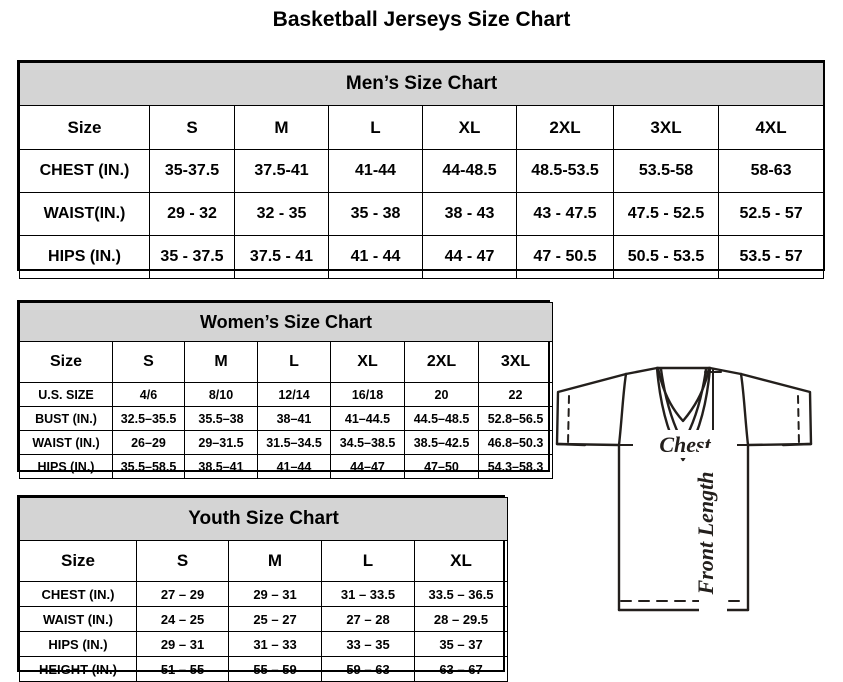  What do you see at coordinates (221, 362) in the screenshot?
I see `womens-col-header-m: M` at bounding box center [221, 362].